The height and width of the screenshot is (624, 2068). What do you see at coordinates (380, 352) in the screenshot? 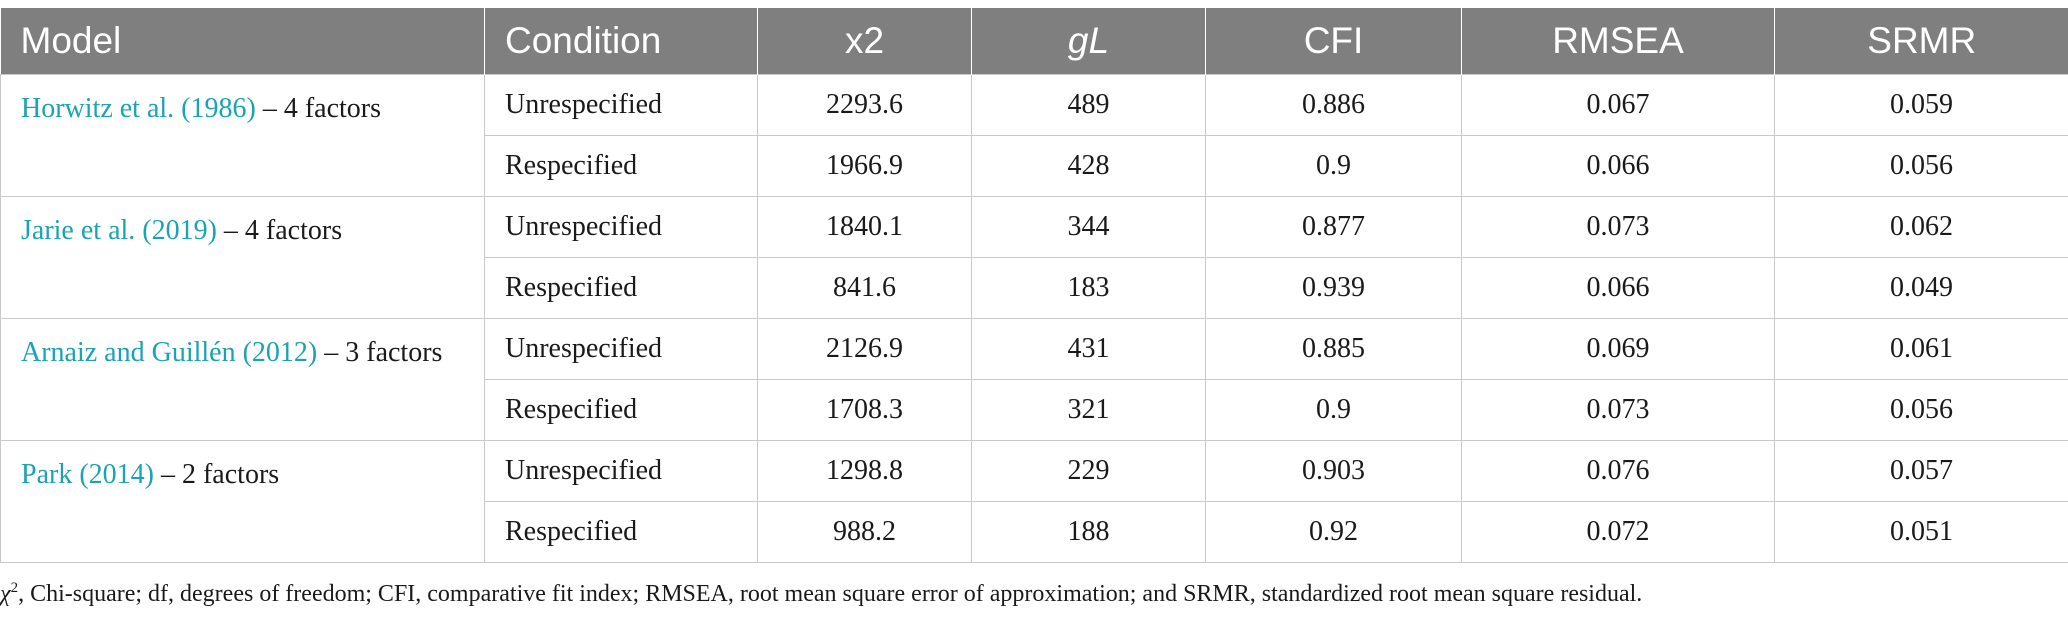
I see `model-factors-label: – 3 factors` at bounding box center [380, 352].